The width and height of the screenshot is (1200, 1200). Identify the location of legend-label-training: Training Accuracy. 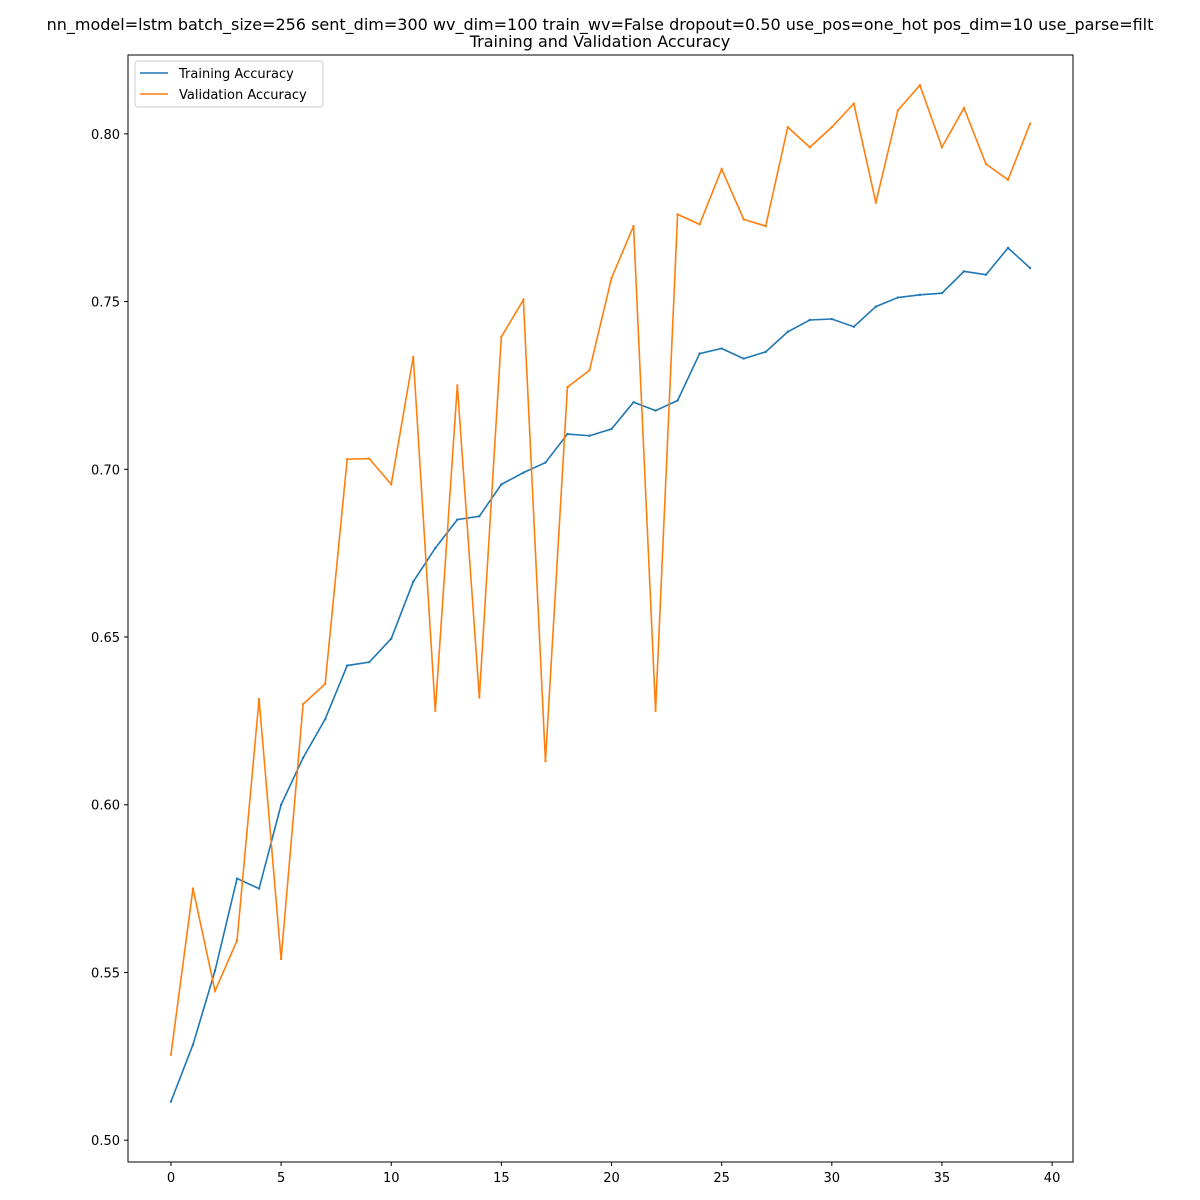
(236, 74).